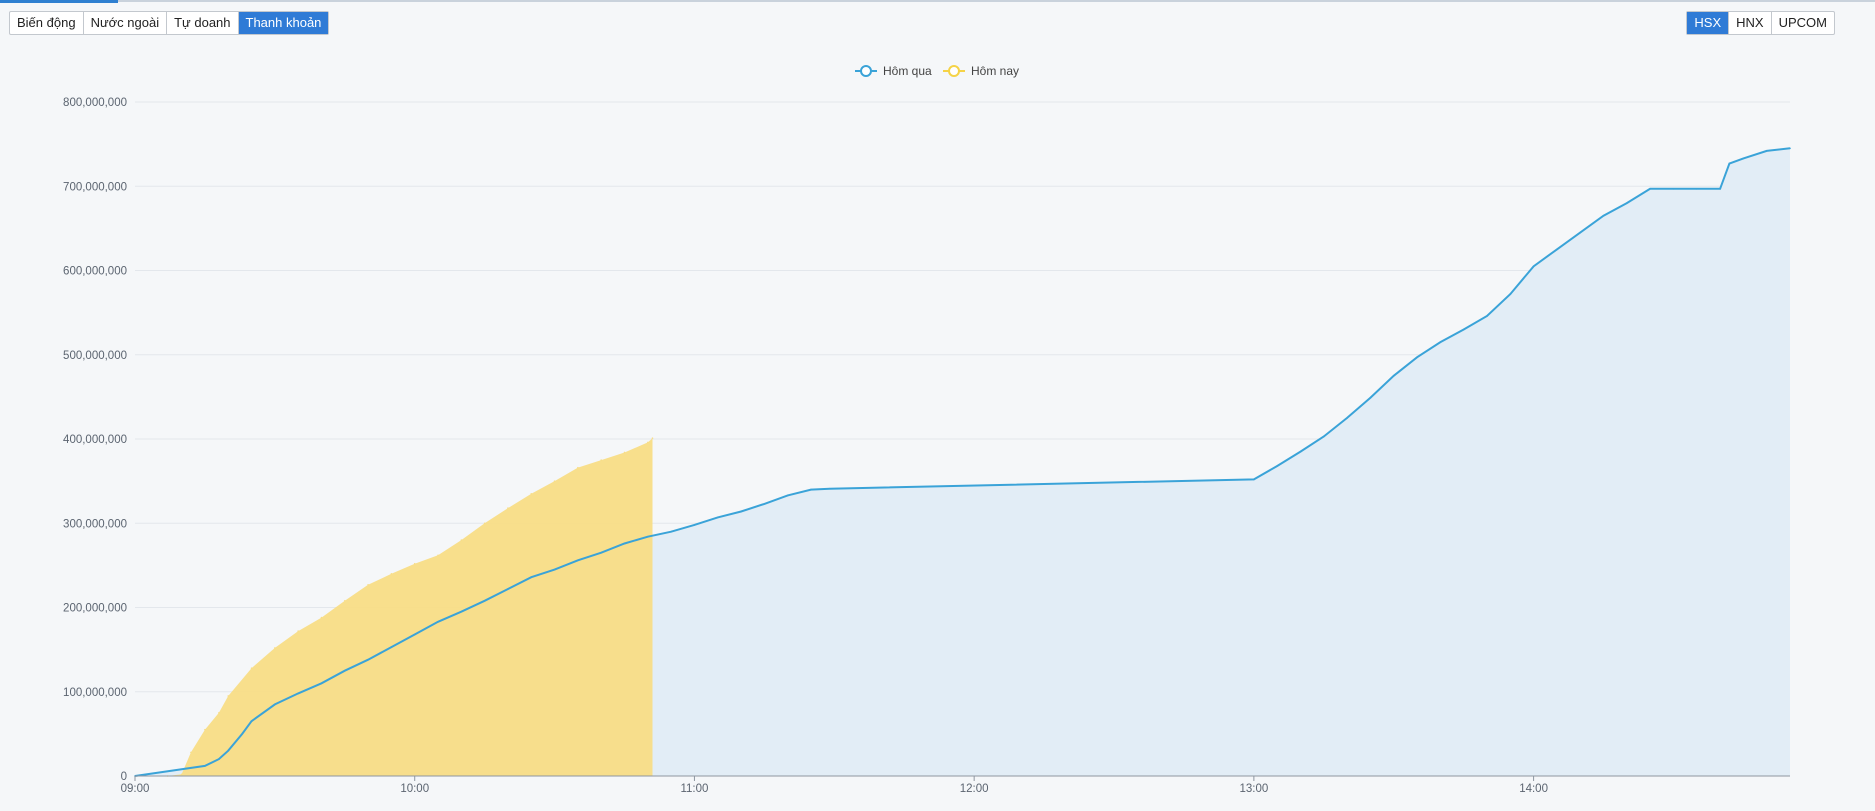  What do you see at coordinates (203, 23) in the screenshot?
I see `tab-tu-doanh: Tự doanh` at bounding box center [203, 23].